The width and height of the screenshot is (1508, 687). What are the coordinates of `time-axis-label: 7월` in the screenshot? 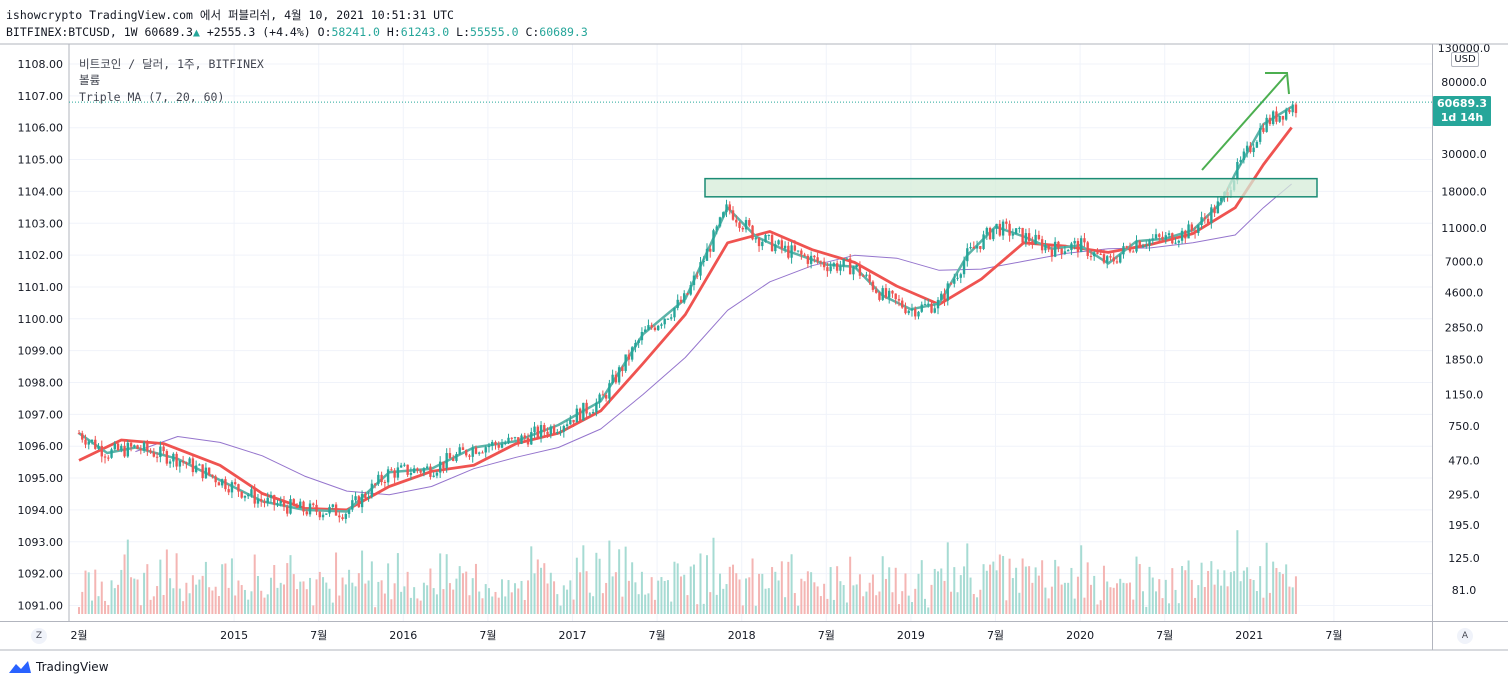 It's located at (826, 635).